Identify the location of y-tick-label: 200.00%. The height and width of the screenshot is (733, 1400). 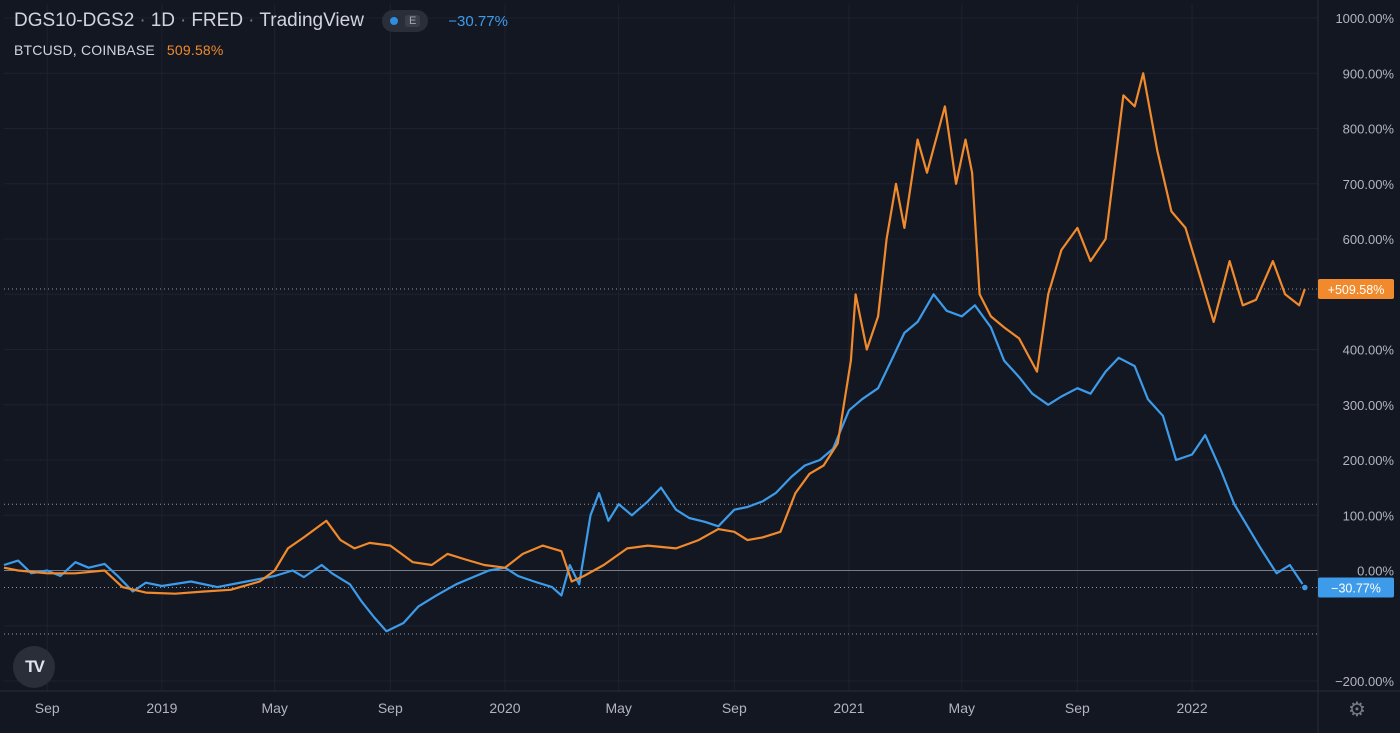
(1369, 460).